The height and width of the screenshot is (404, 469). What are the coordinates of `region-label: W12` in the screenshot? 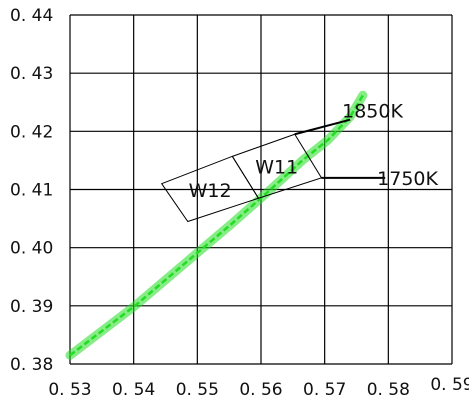 It's located at (210, 191).